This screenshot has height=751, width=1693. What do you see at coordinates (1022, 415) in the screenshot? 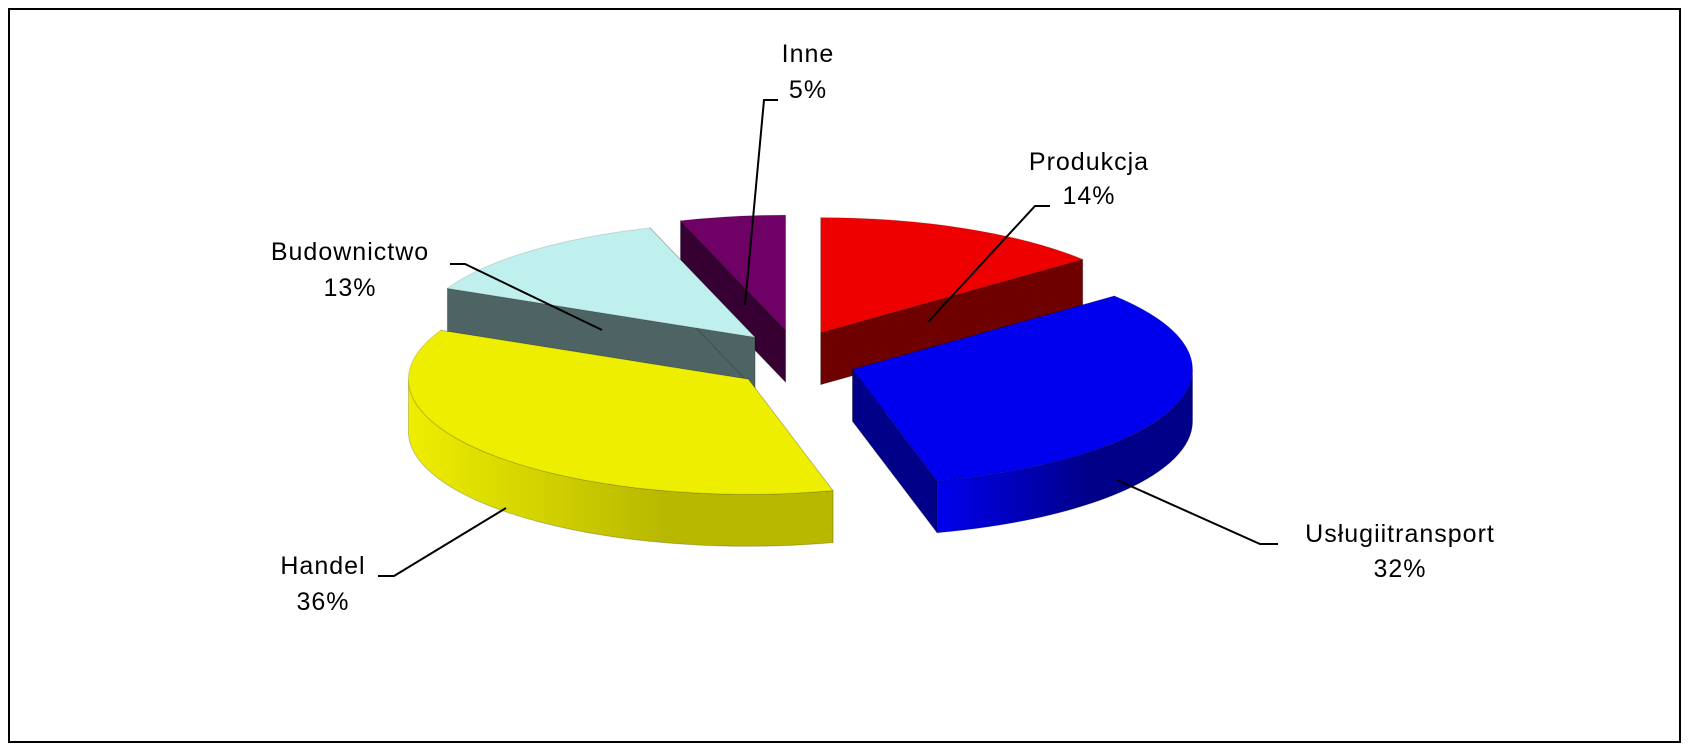
I see `pie-slice-usługiitransport` at bounding box center [1022, 415].